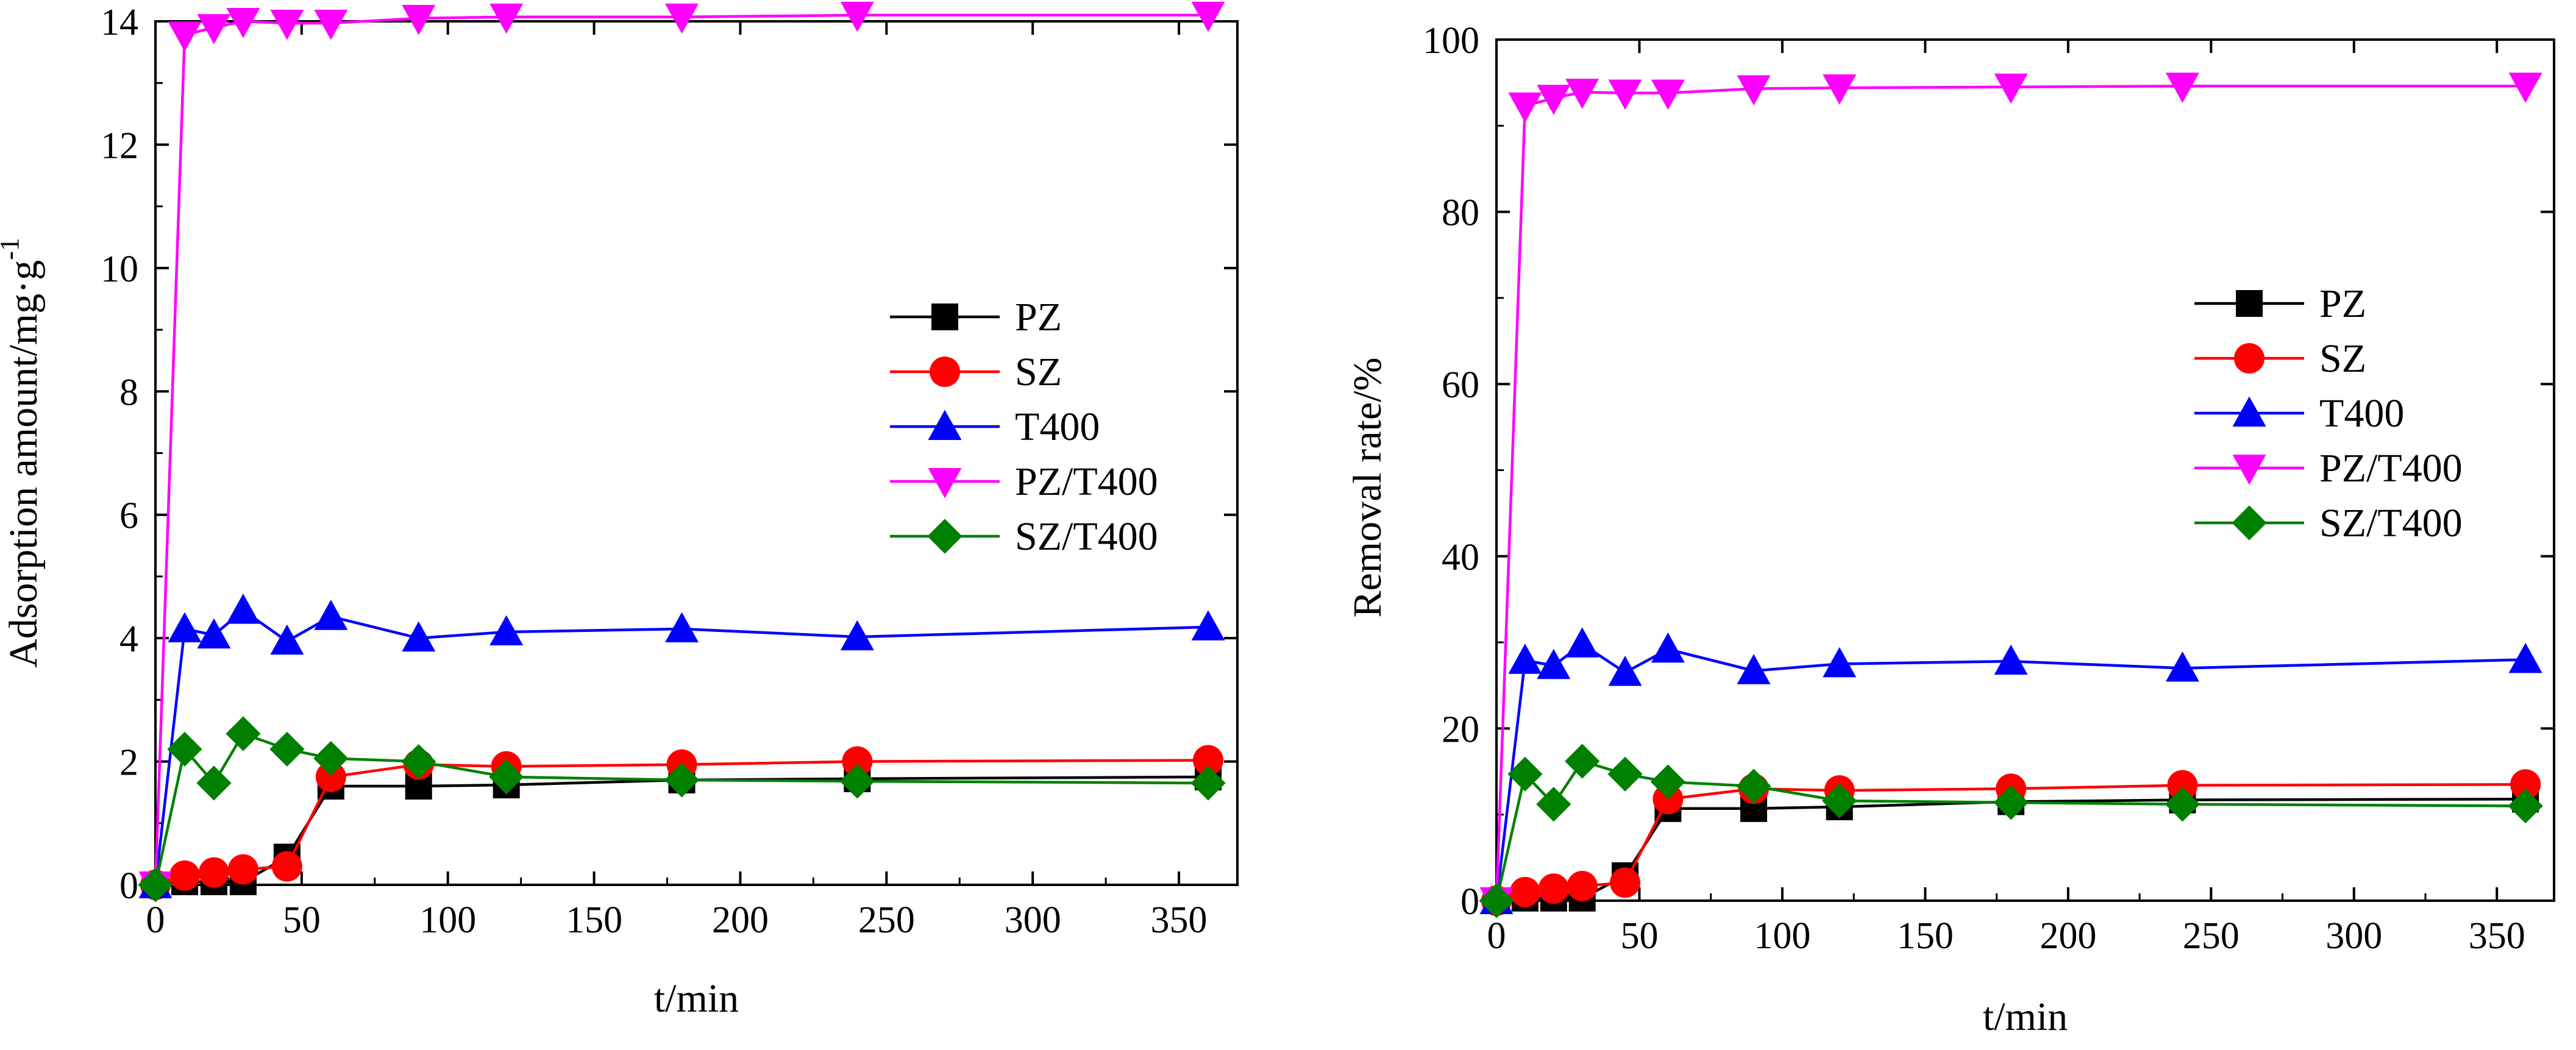 The image size is (2576, 1050). Describe the element at coordinates (2391, 468) in the screenshot. I see `legend-label: PZ/T400` at that location.